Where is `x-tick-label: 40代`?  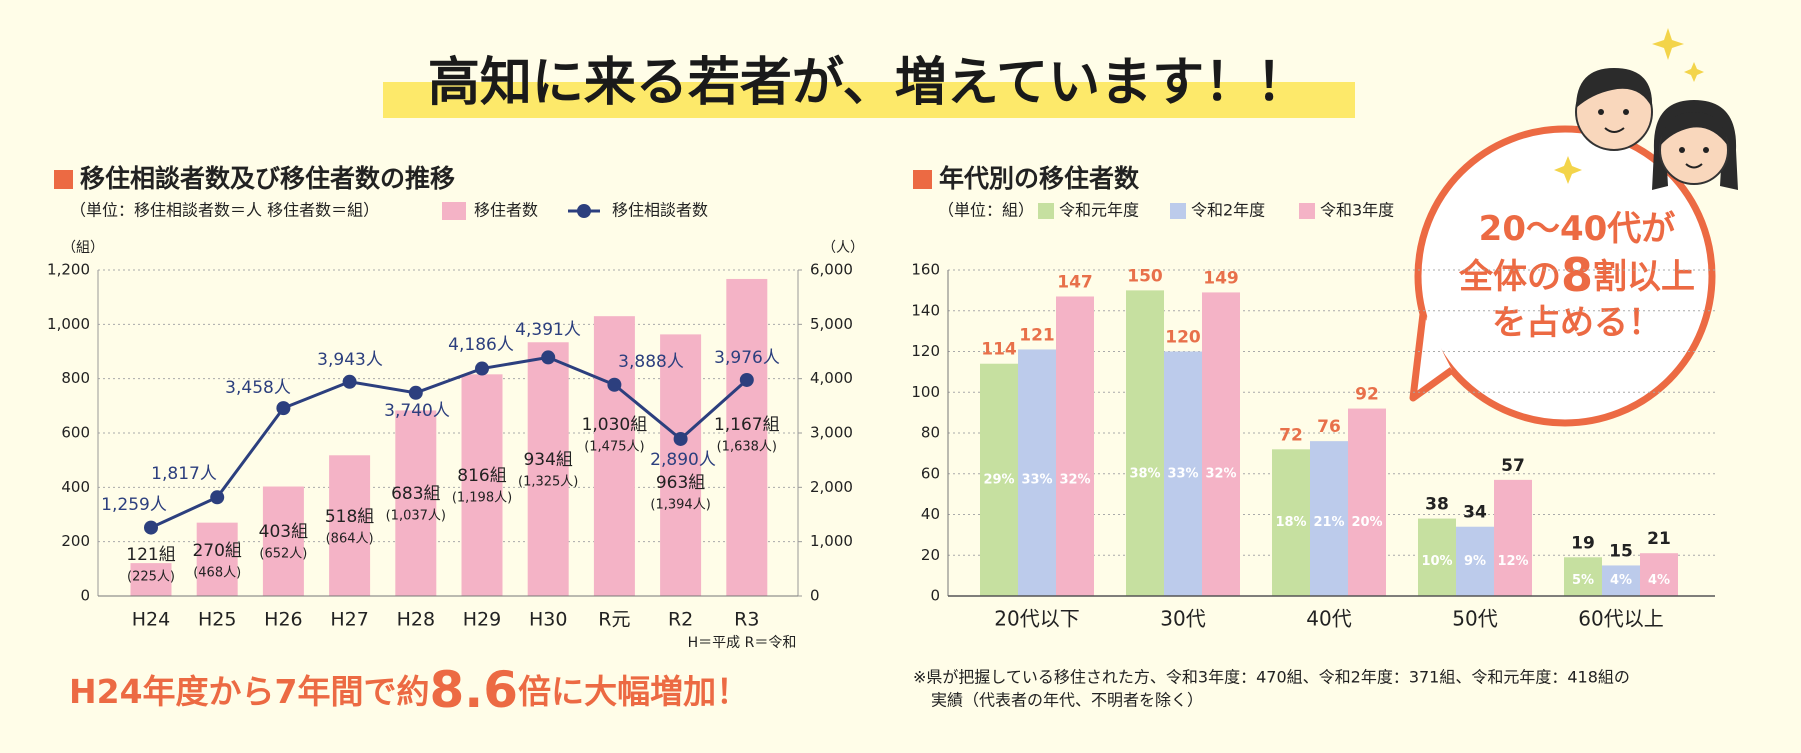 x-tick-label: 40代 is located at coordinates (1328, 619).